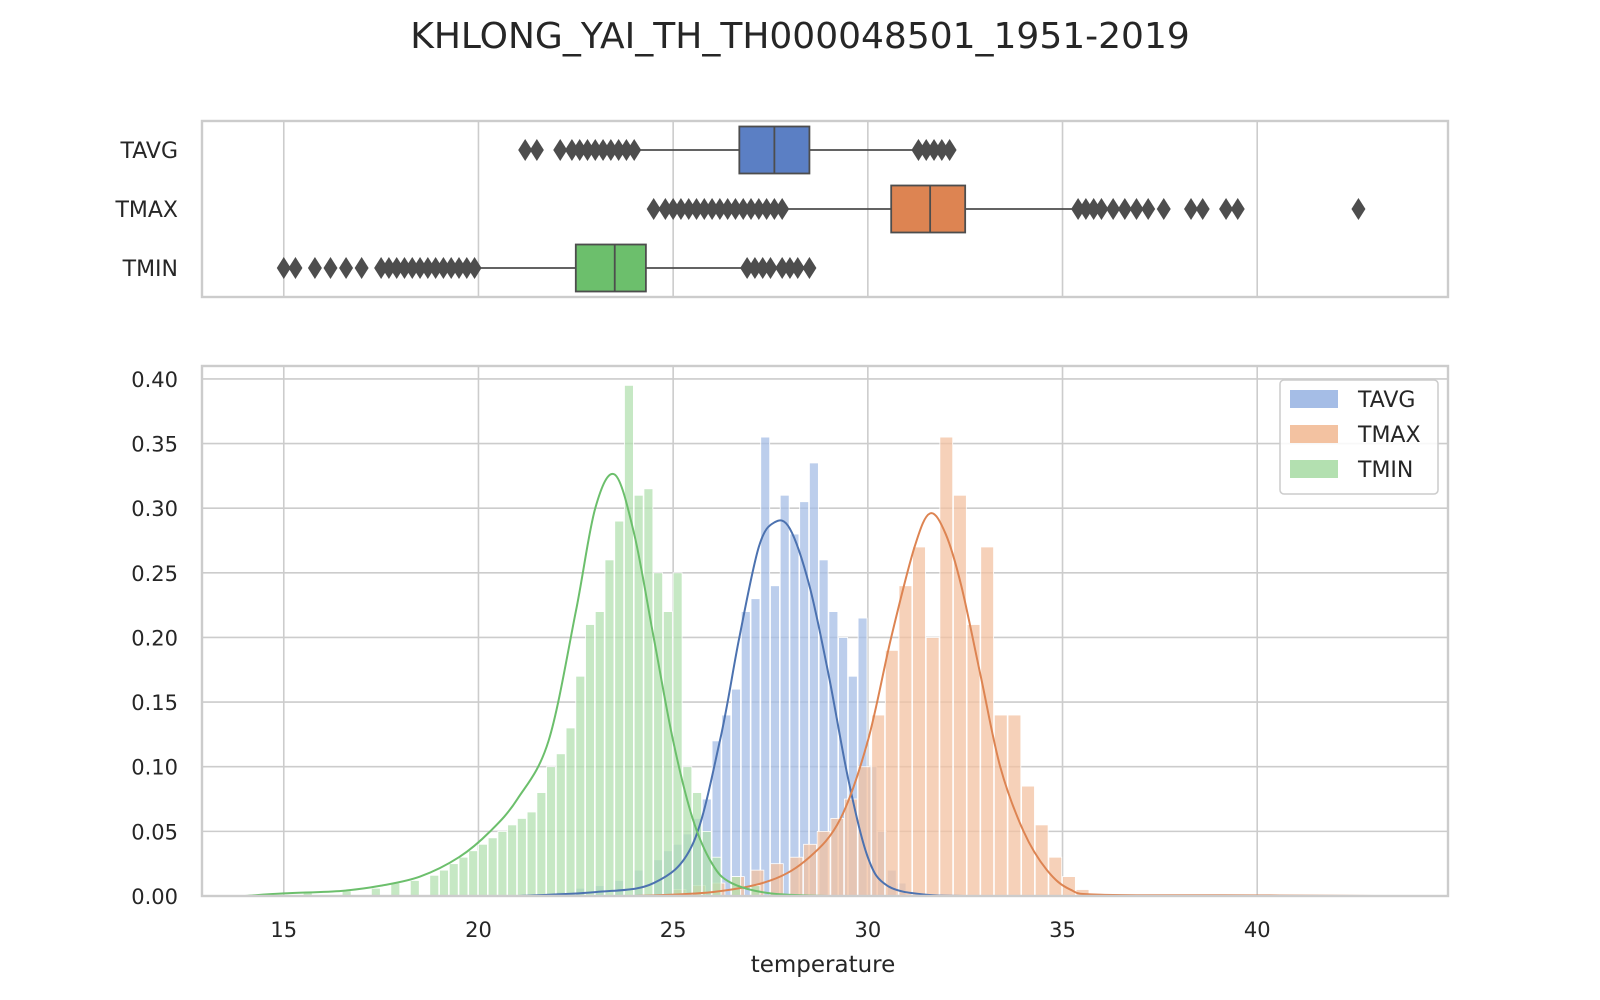  Describe the element at coordinates (825, 209) in the screenshot. I see `box-panel-frame` at that location.